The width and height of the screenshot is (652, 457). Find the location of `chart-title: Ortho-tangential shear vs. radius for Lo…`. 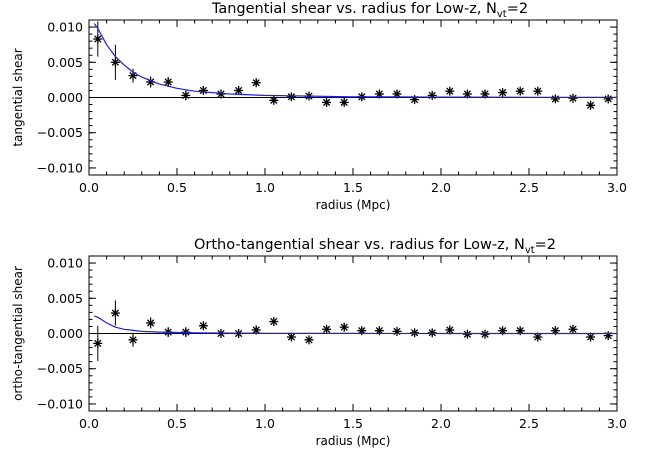

chart-title: Ortho-tangential shear vs. radius for Lo… is located at coordinates (375, 246).